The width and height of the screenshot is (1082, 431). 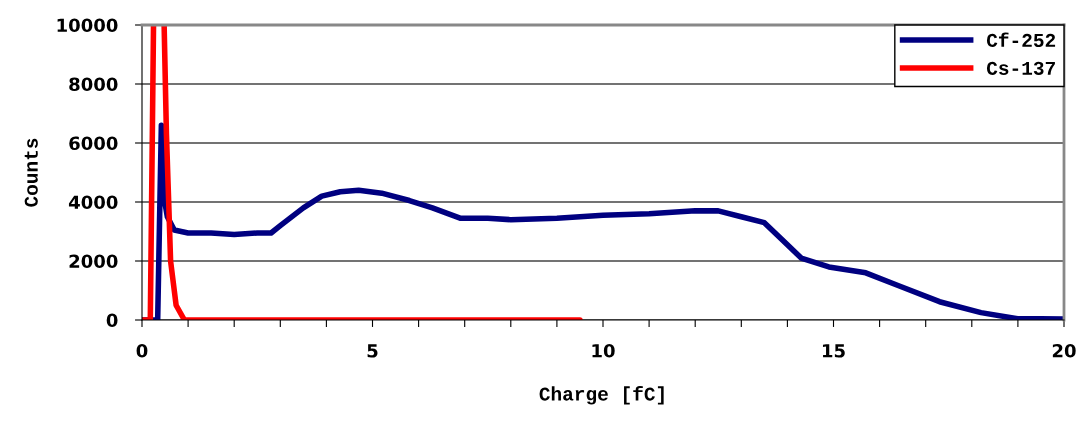 I want to click on y-tick-label: 8000, so click(x=93, y=84).